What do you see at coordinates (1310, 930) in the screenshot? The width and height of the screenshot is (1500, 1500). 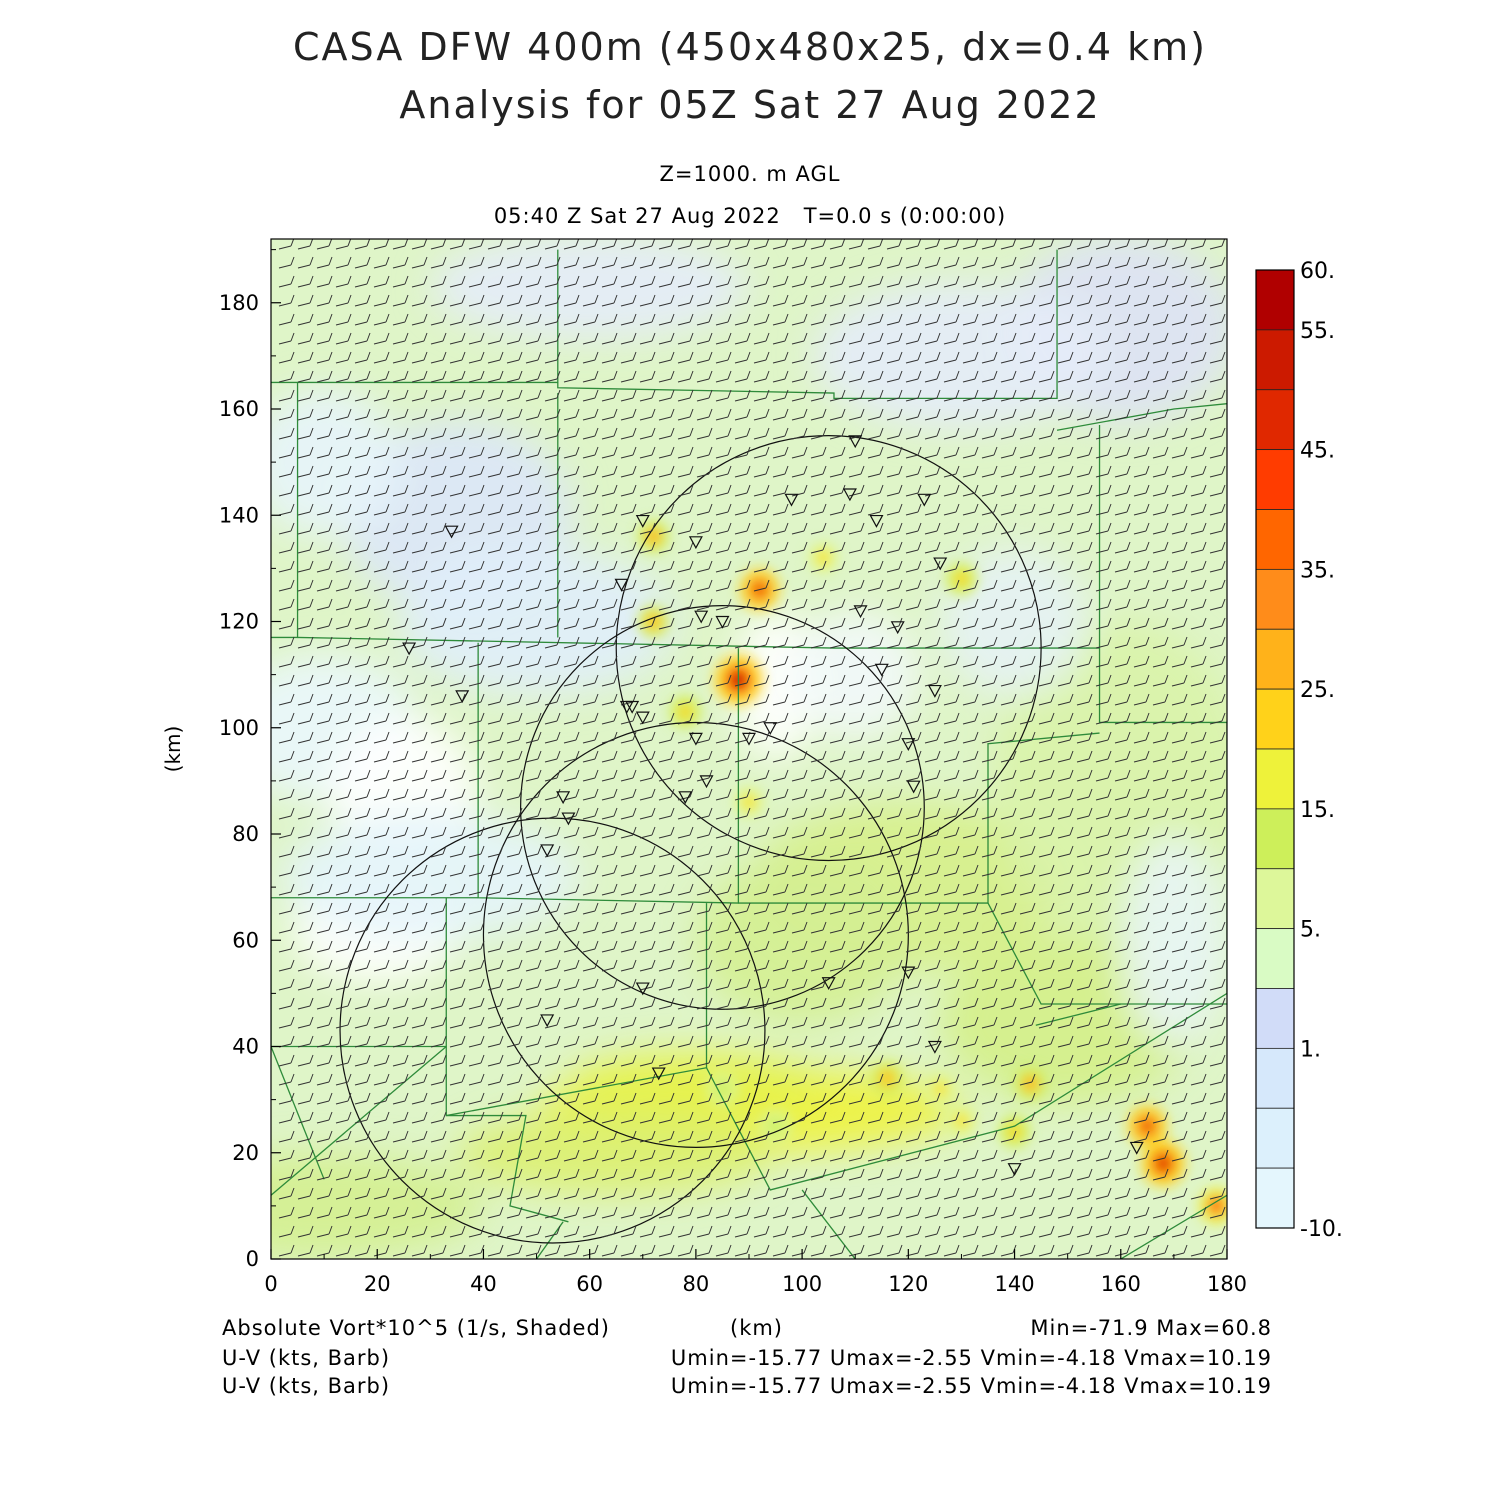 I see `colorbar-label: 5.` at bounding box center [1310, 930].